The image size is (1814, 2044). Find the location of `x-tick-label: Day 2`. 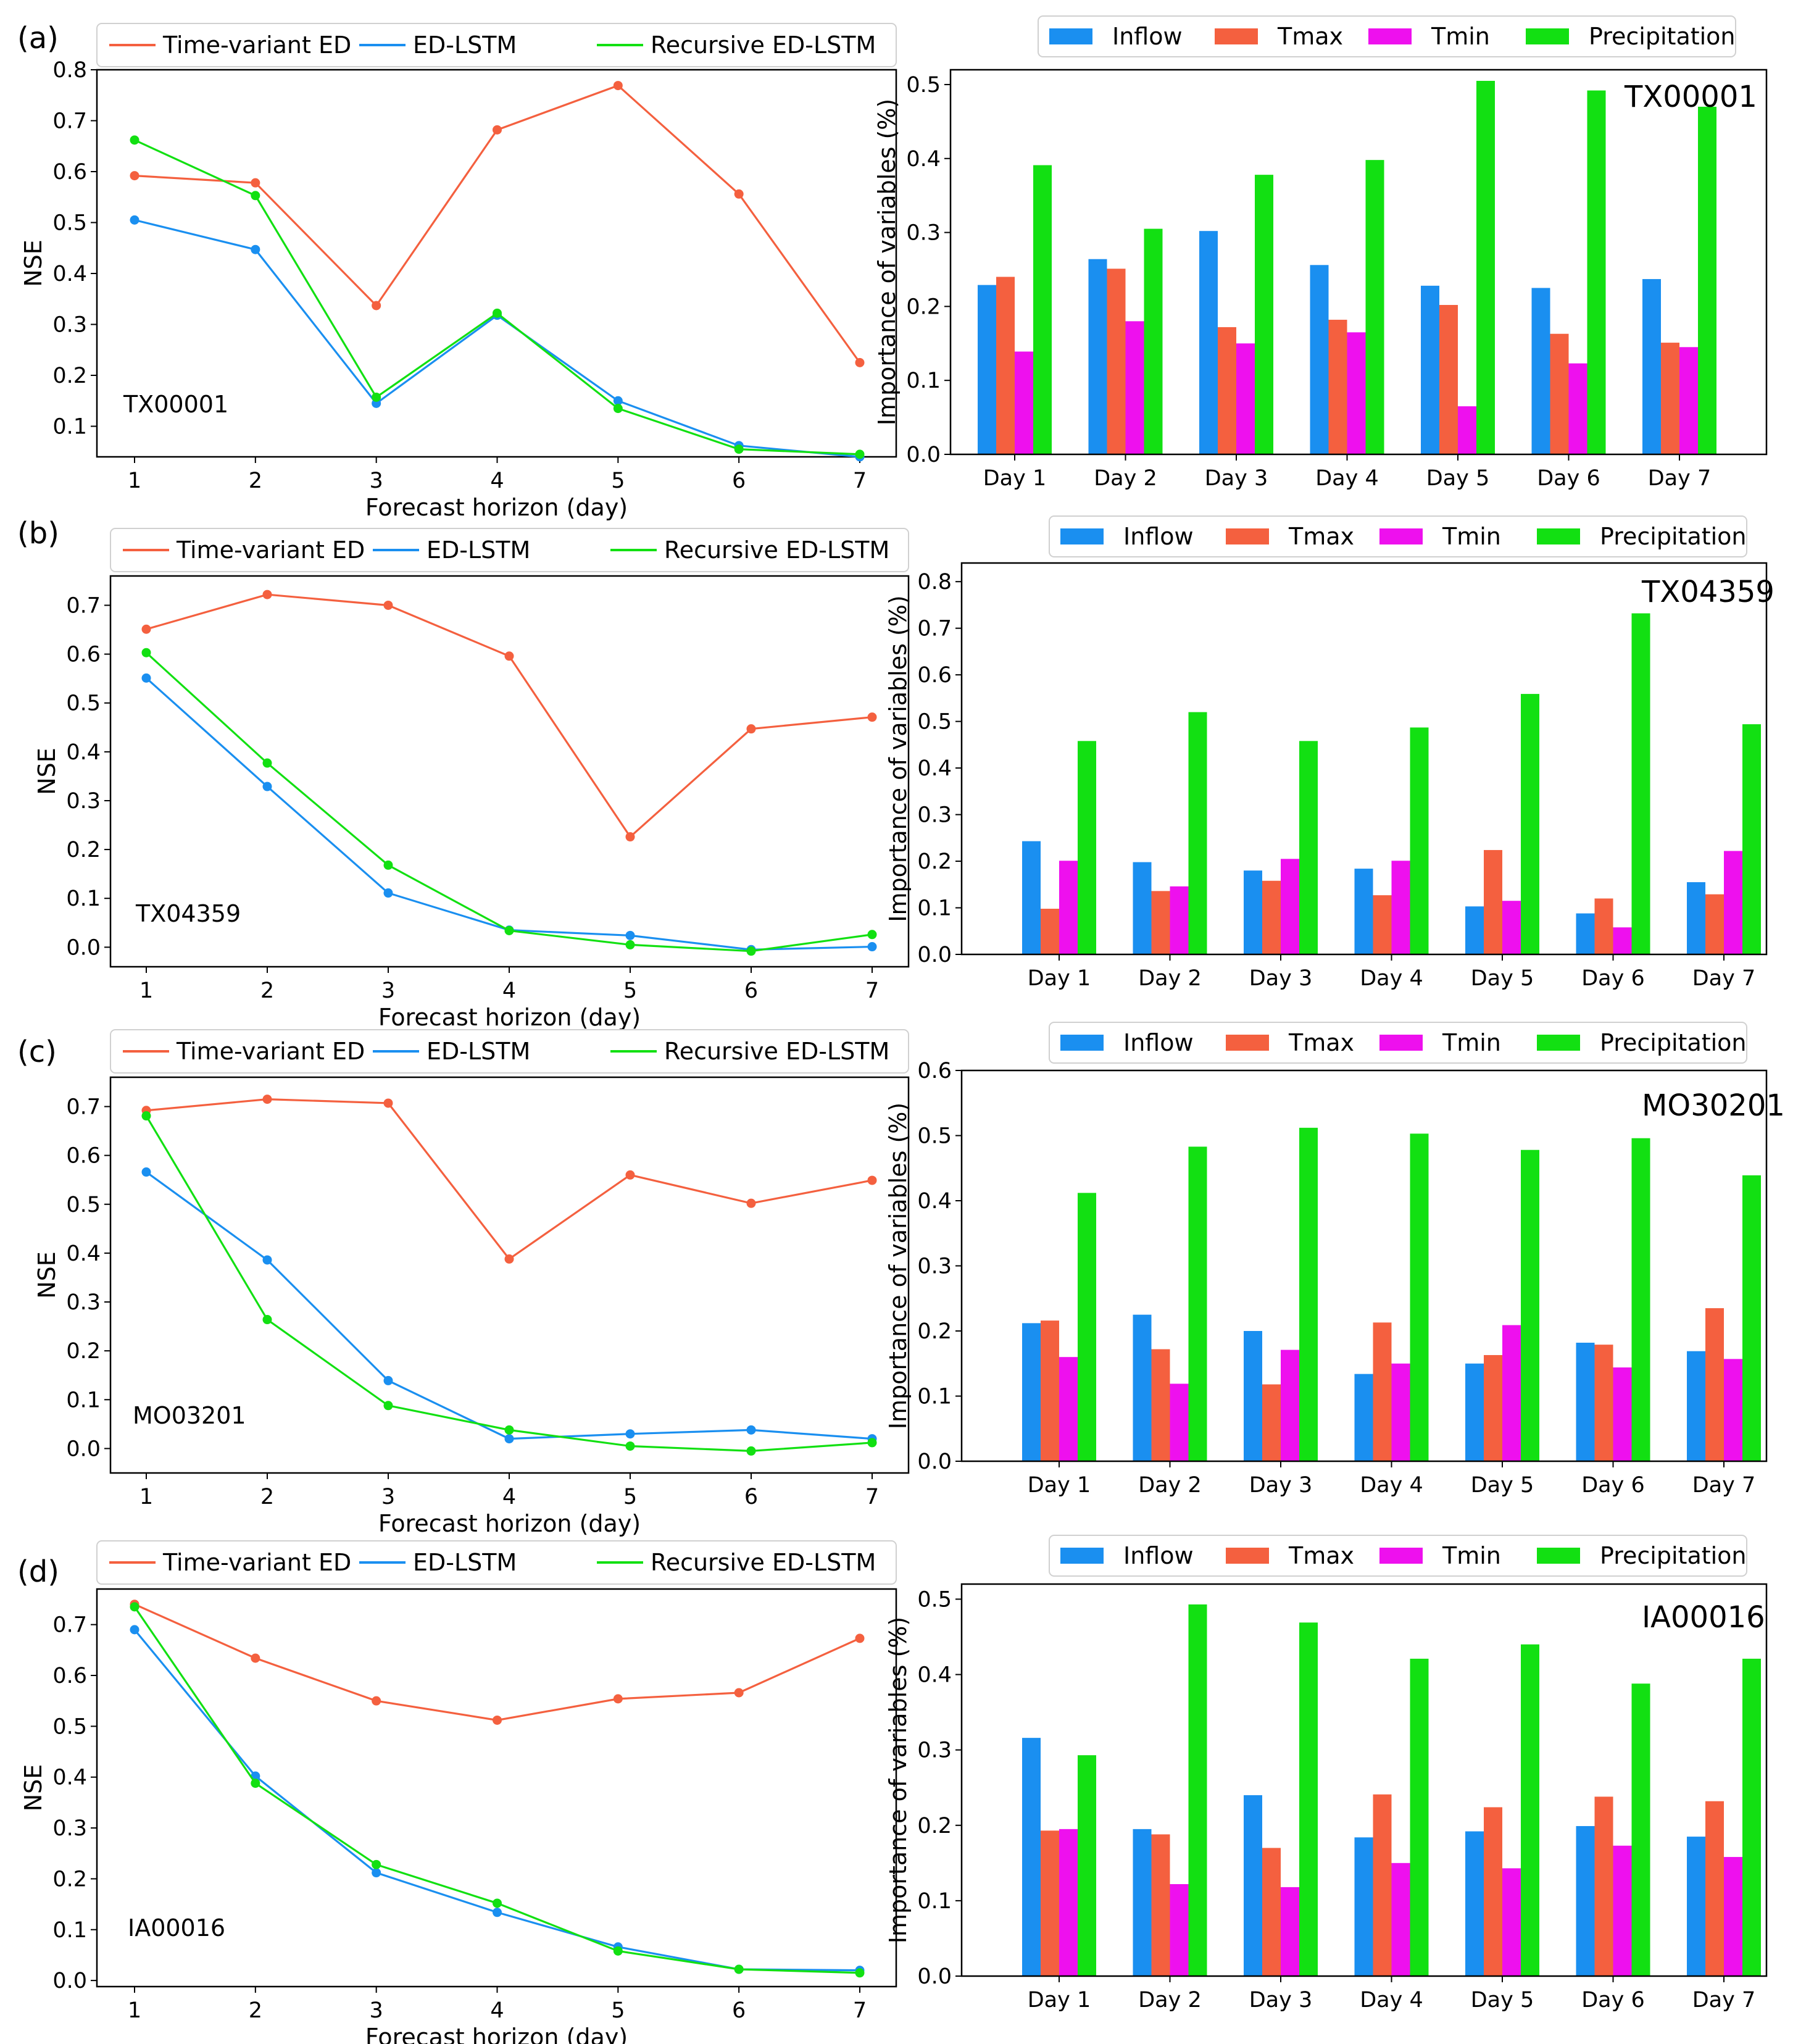

x-tick-label: Day 2 is located at coordinates (1170, 978).